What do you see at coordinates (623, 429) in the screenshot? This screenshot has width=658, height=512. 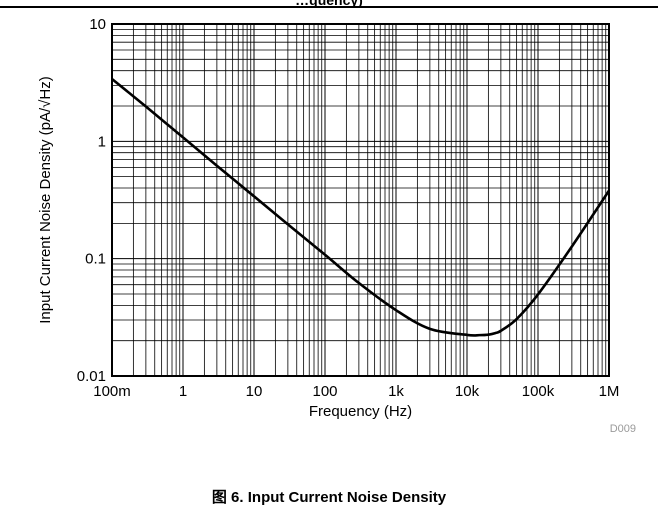 I see `figure-code: D009` at bounding box center [623, 429].